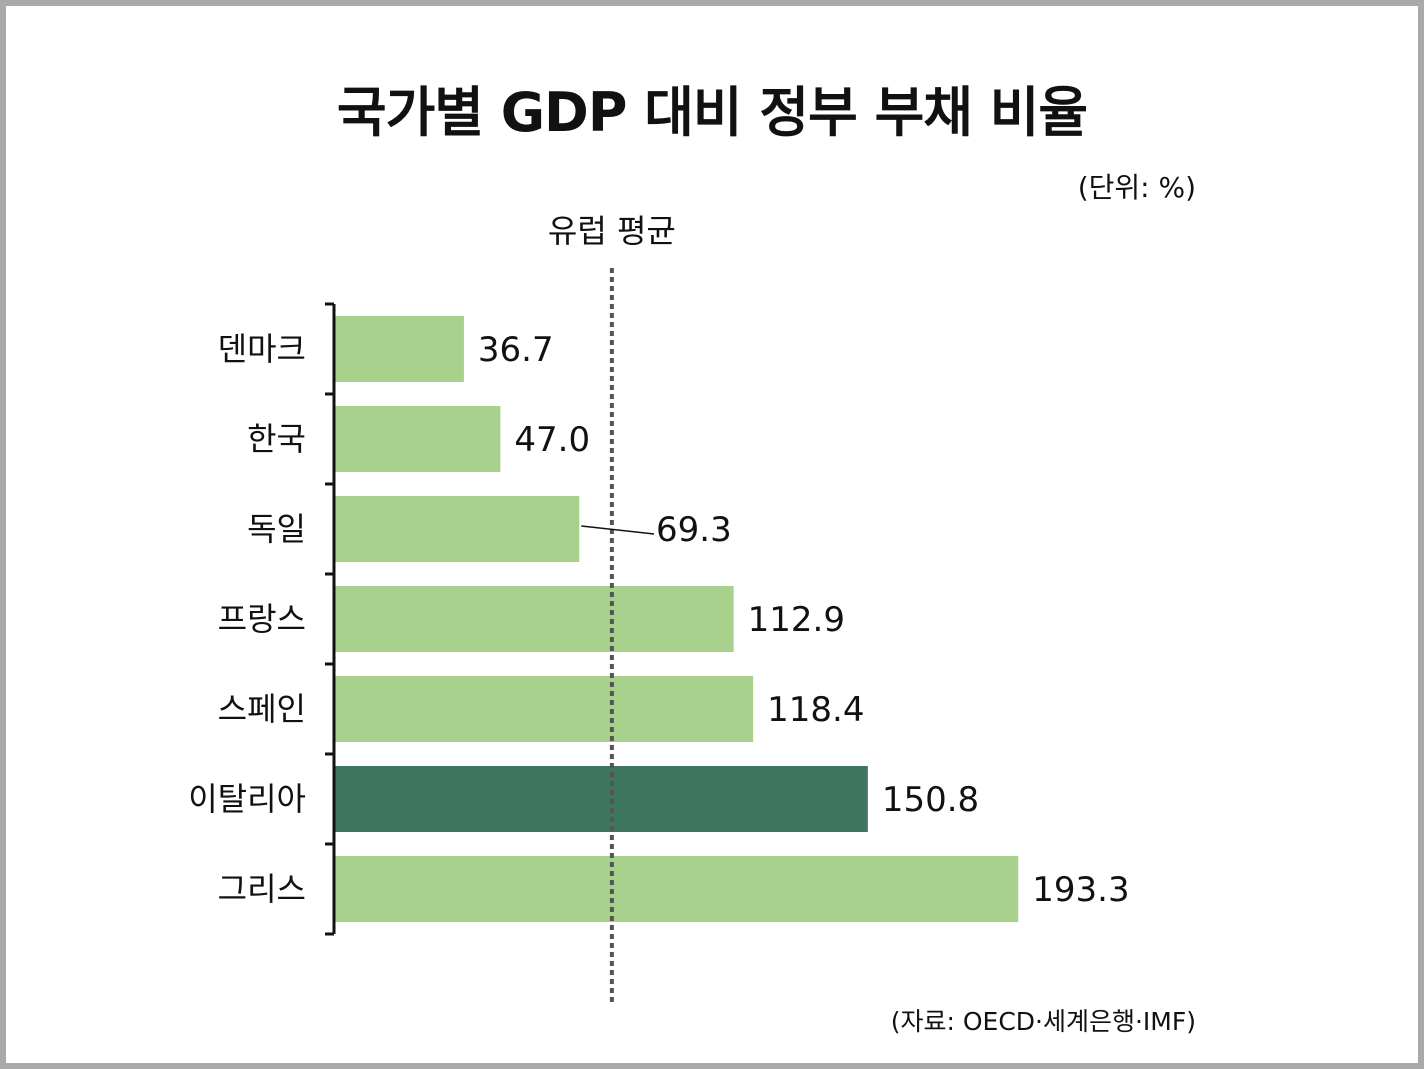 This screenshot has width=1424, height=1069. Describe the element at coordinates (262, 889) in the screenshot. I see `category-label: 그리스` at that location.